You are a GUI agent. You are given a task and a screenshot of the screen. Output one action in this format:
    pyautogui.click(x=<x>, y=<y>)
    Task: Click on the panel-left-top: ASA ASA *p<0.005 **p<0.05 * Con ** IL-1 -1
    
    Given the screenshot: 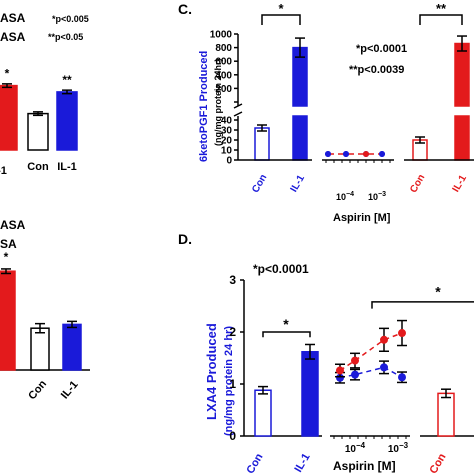 What is the action you would take?
    pyautogui.click(x=44, y=94)
    